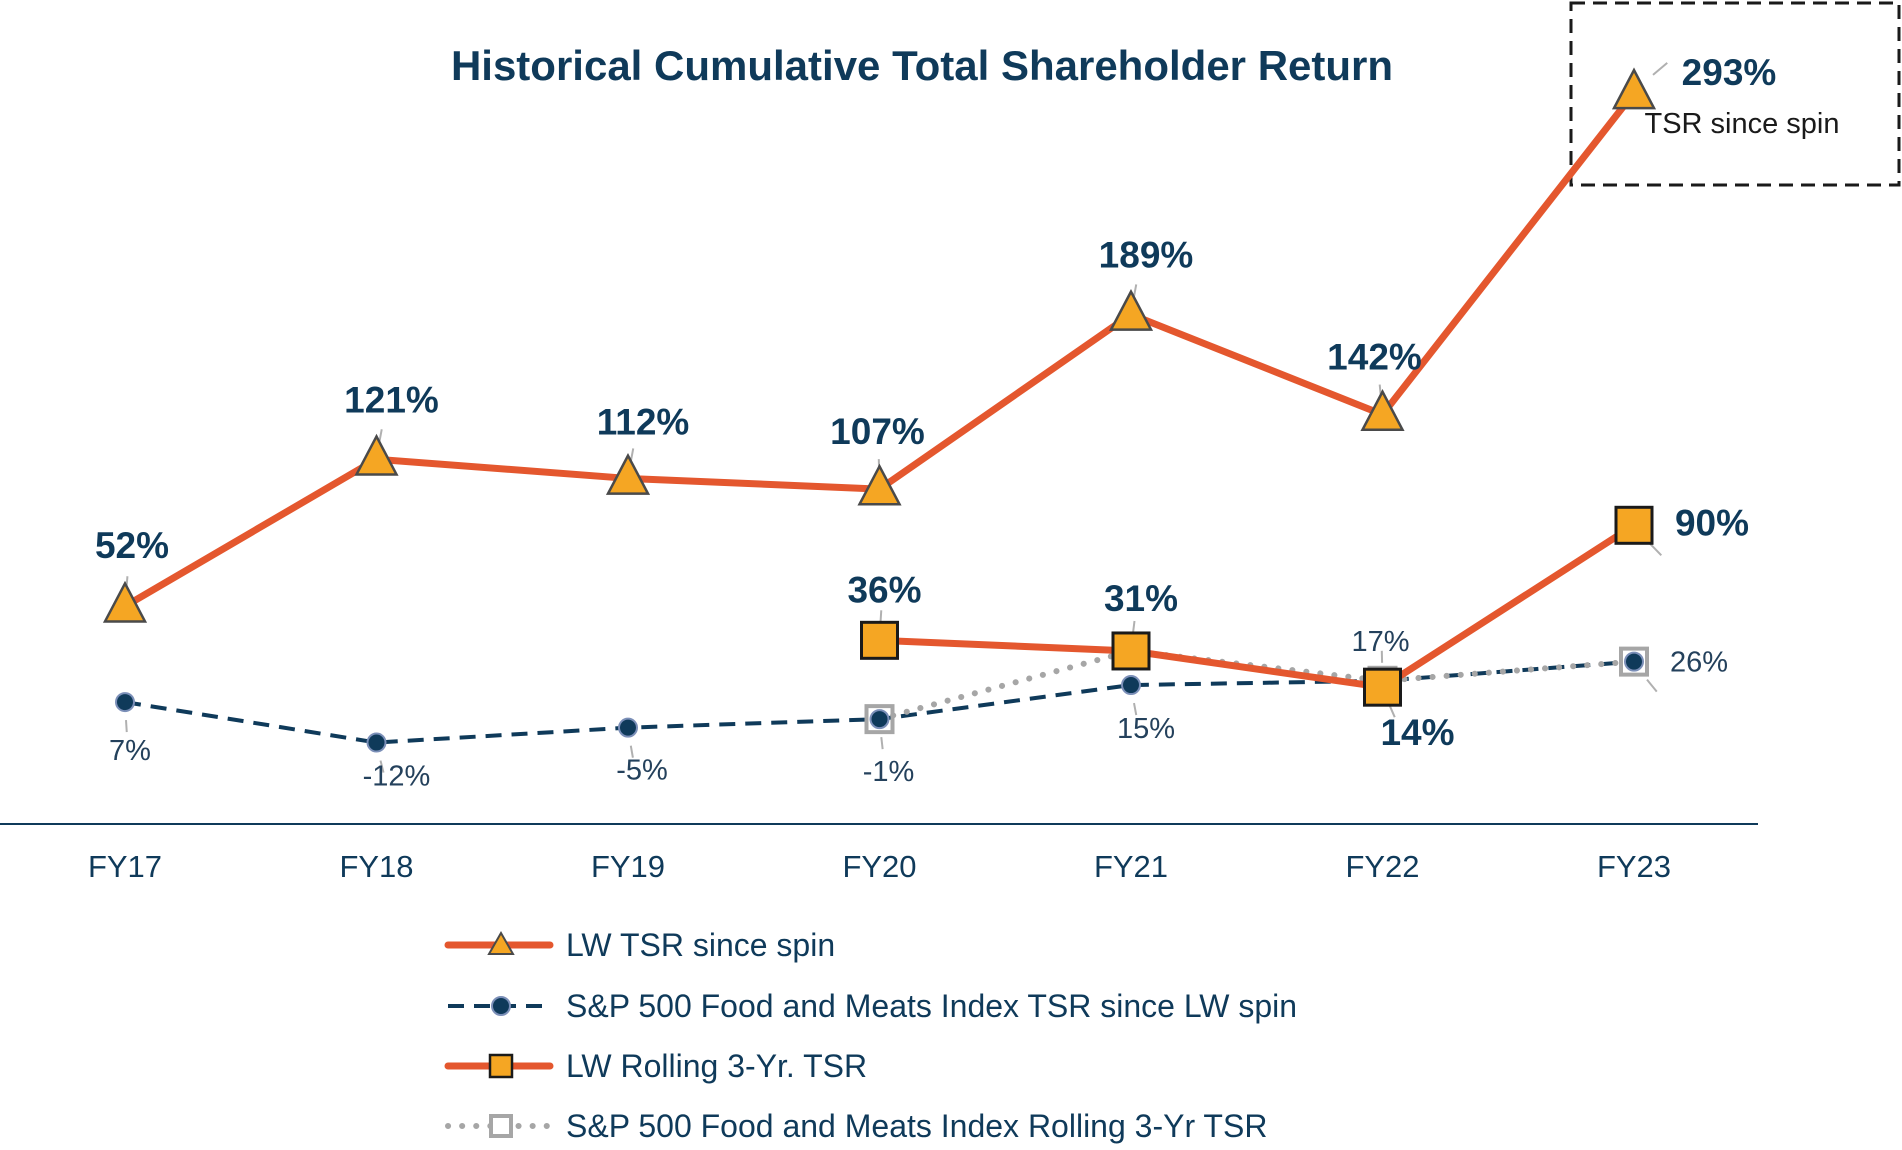 The height and width of the screenshot is (1150, 1902). Describe the element at coordinates (1141, 598) in the screenshot. I see `data-label-s2-fy21: 31%` at that location.